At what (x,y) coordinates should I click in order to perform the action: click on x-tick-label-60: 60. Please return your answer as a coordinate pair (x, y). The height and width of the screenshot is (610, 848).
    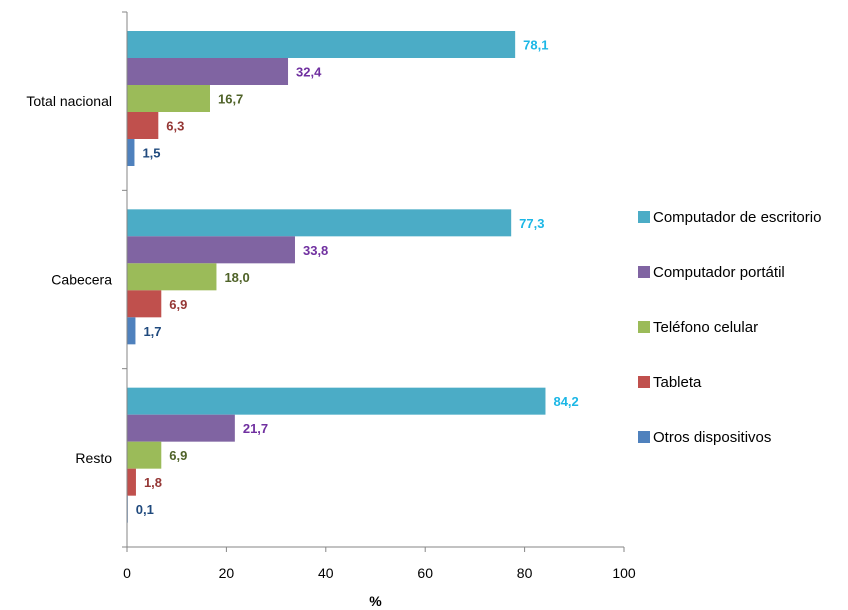
    Looking at the image, I should click on (425, 573).